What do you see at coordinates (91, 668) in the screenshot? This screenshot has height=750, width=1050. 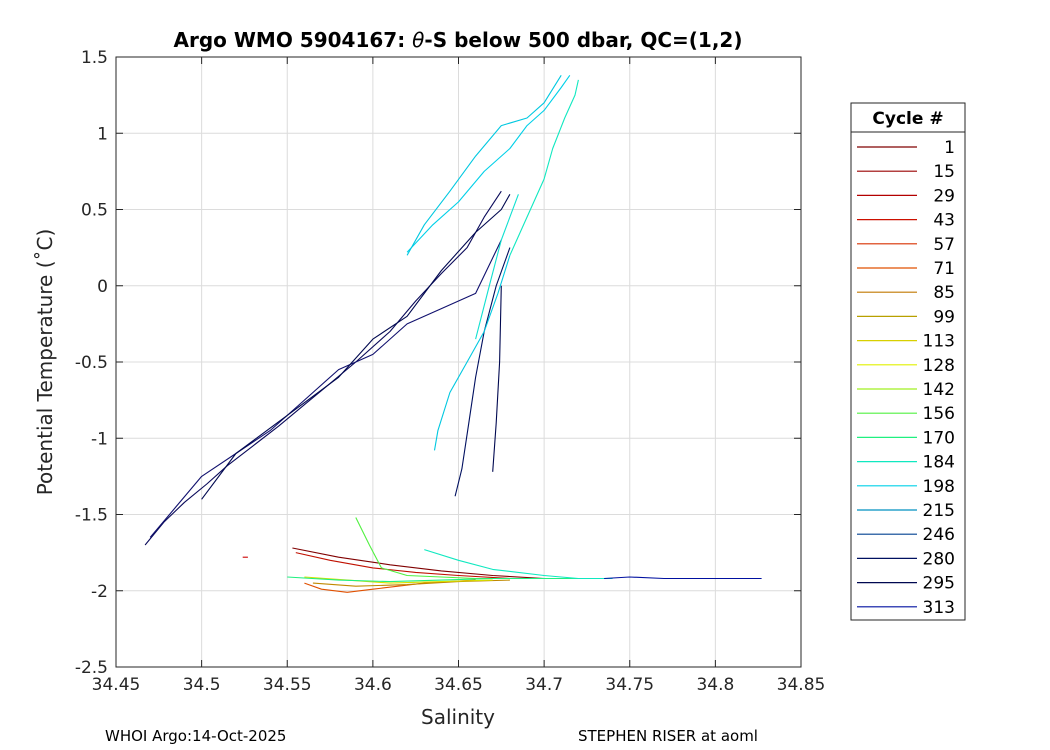 I see `y-tick-label: -2.5` at bounding box center [91, 668].